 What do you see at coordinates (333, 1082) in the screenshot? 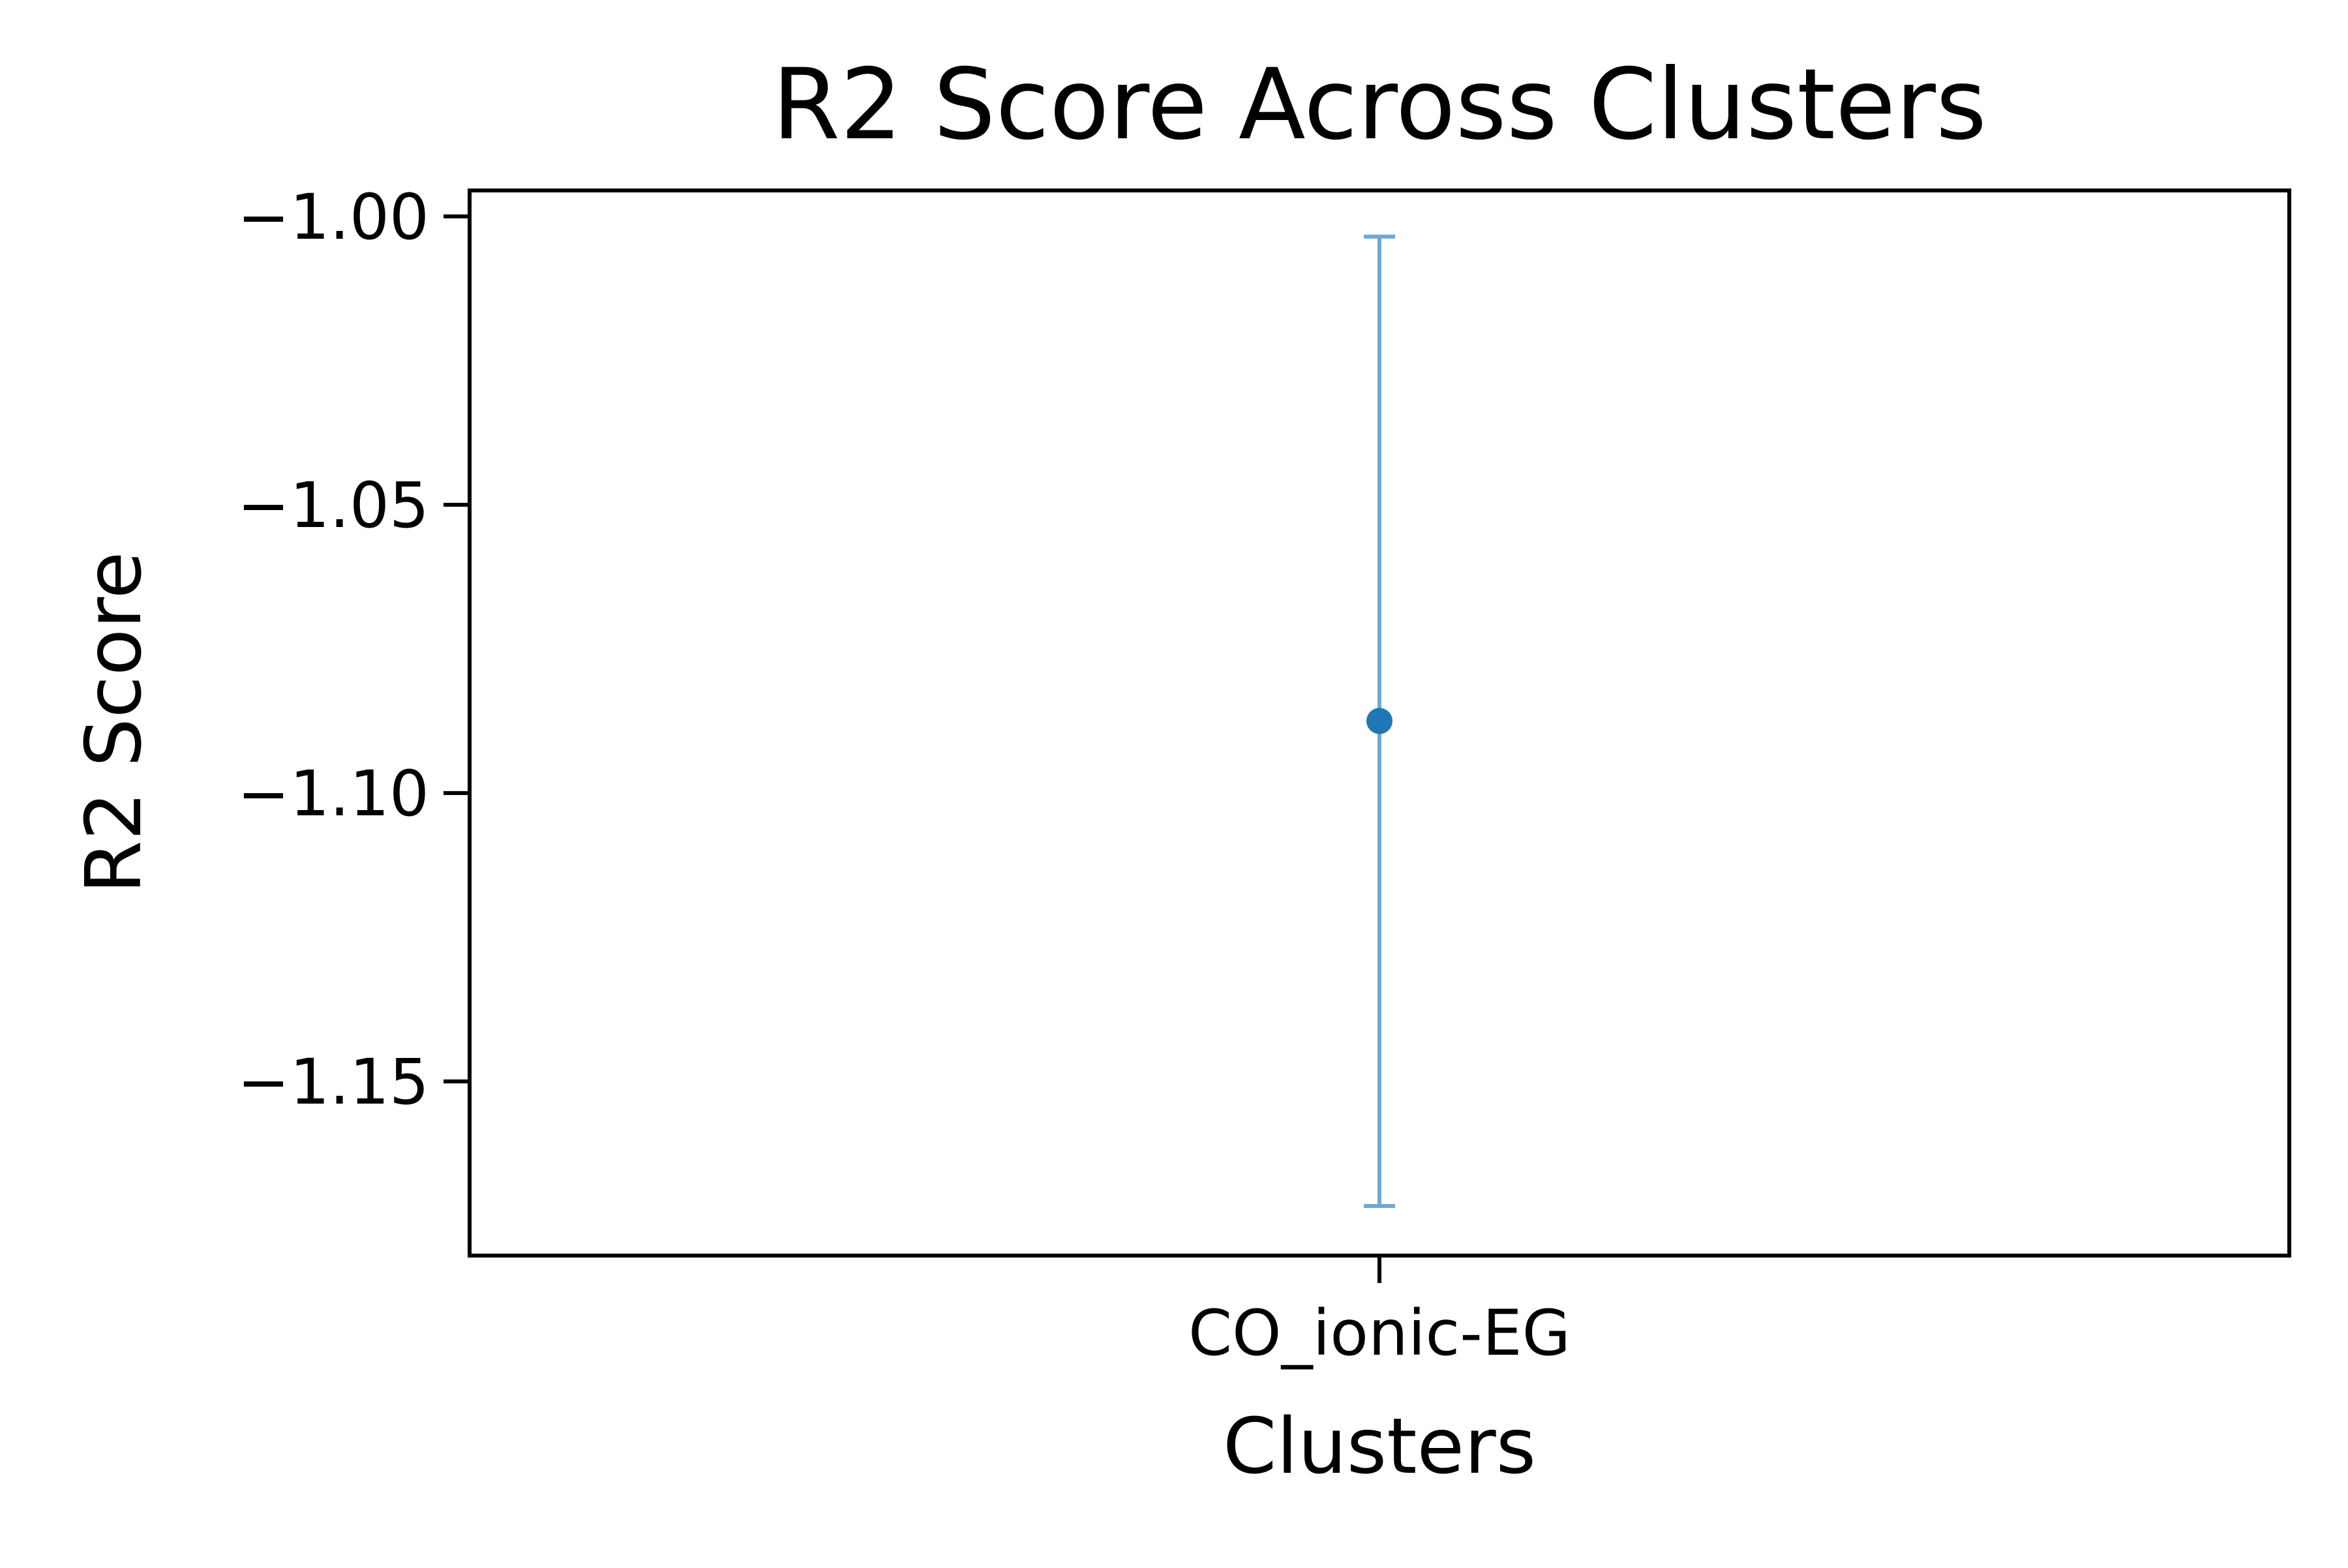
I see `y-tick-label: −1.15` at bounding box center [333, 1082].